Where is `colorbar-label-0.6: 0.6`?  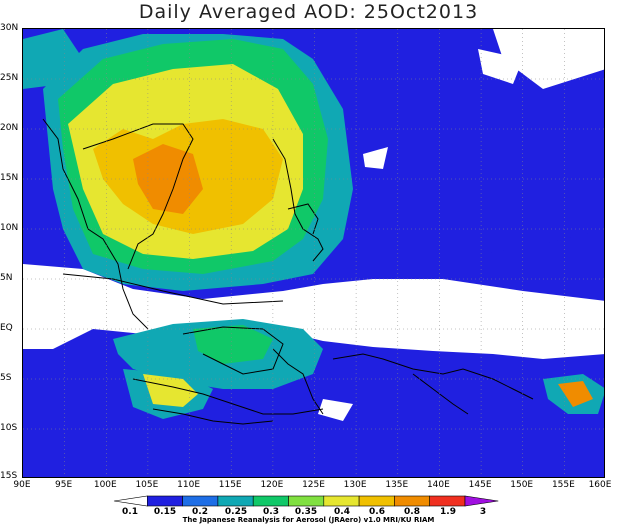 colorbar-label-0.6: 0.6 is located at coordinates (377, 512).